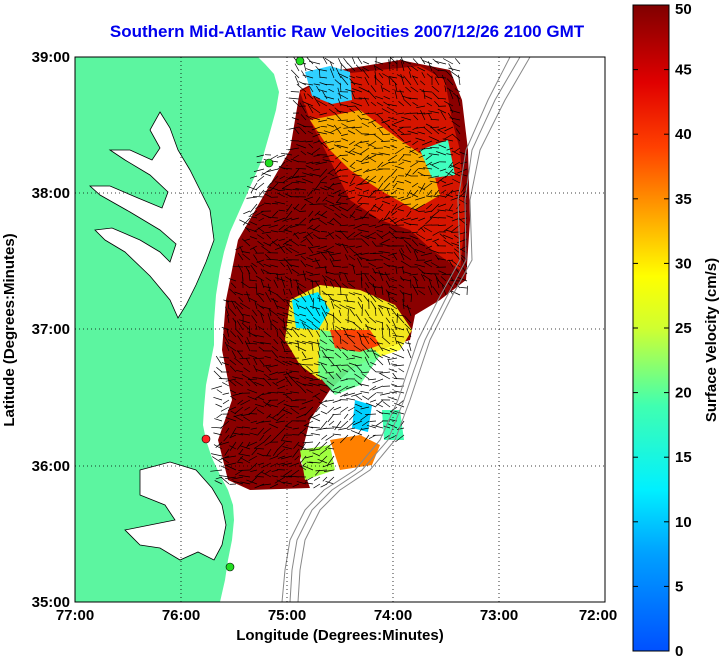 This screenshot has width=724, height=659. Describe the element at coordinates (181, 615) in the screenshot. I see `x-tick-label: 76:00` at that location.